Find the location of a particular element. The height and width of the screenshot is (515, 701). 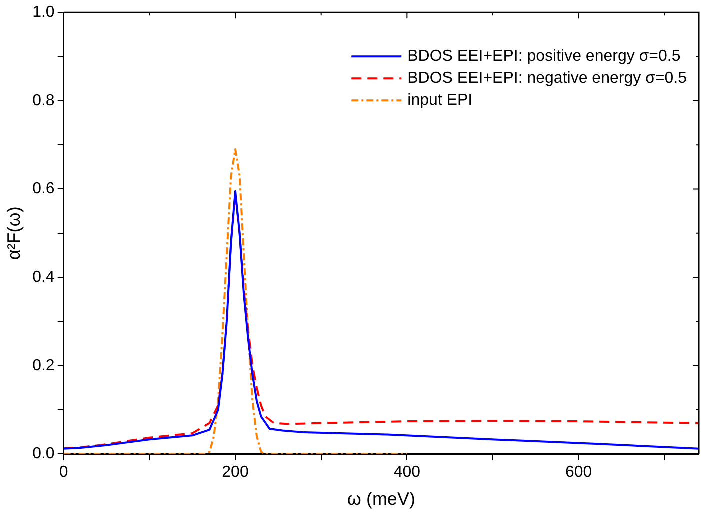

x-tick-label: 0 is located at coordinates (63, 473).